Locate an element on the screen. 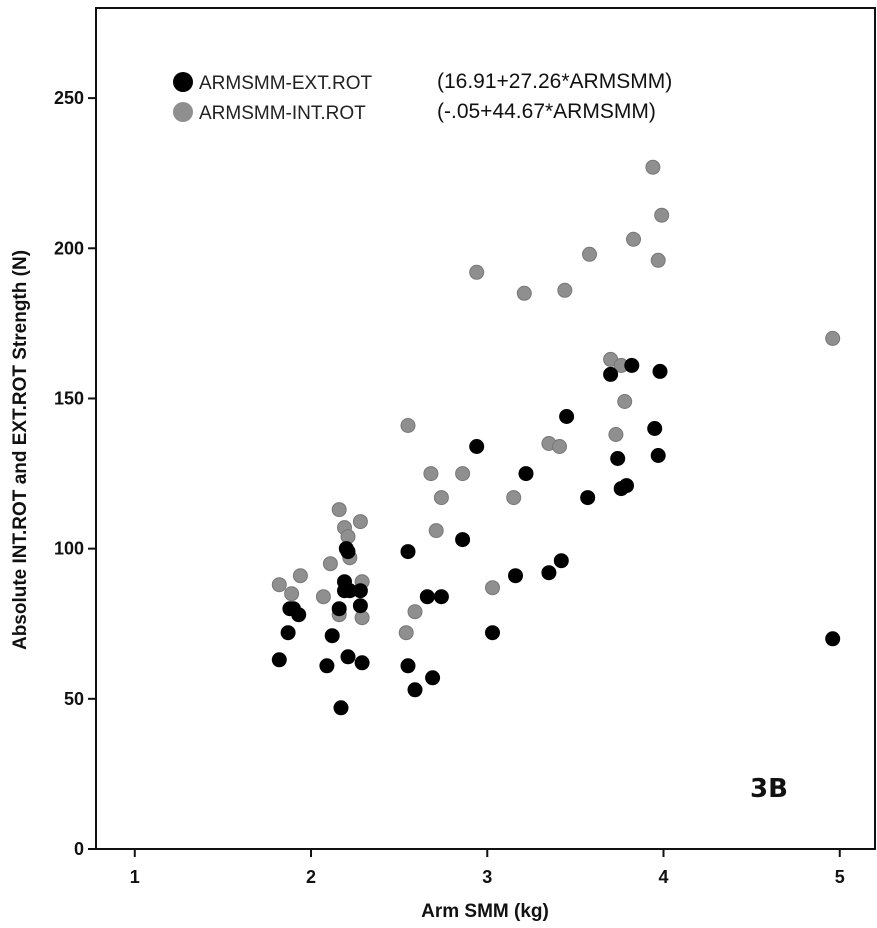 The height and width of the screenshot is (928, 877). x-tick-label: 3 is located at coordinates (487, 877).